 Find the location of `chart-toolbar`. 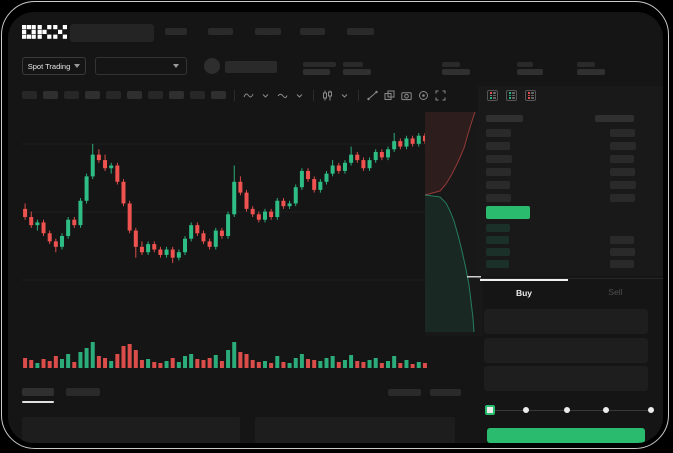

chart-toolbar is located at coordinates (234, 95).